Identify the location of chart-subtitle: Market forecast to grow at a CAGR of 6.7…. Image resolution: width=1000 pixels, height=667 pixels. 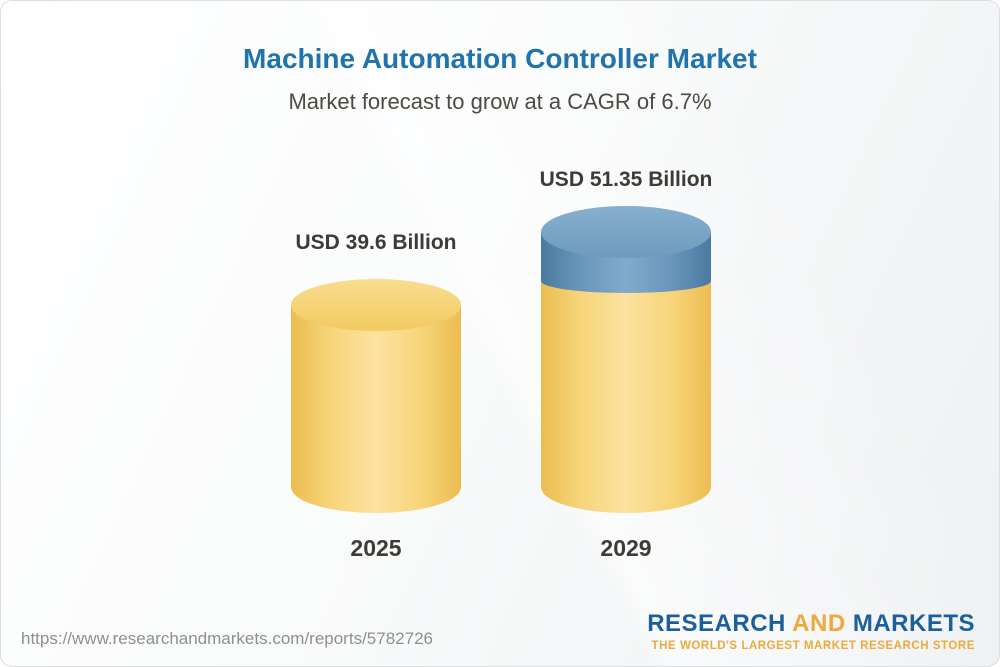
(500, 101).